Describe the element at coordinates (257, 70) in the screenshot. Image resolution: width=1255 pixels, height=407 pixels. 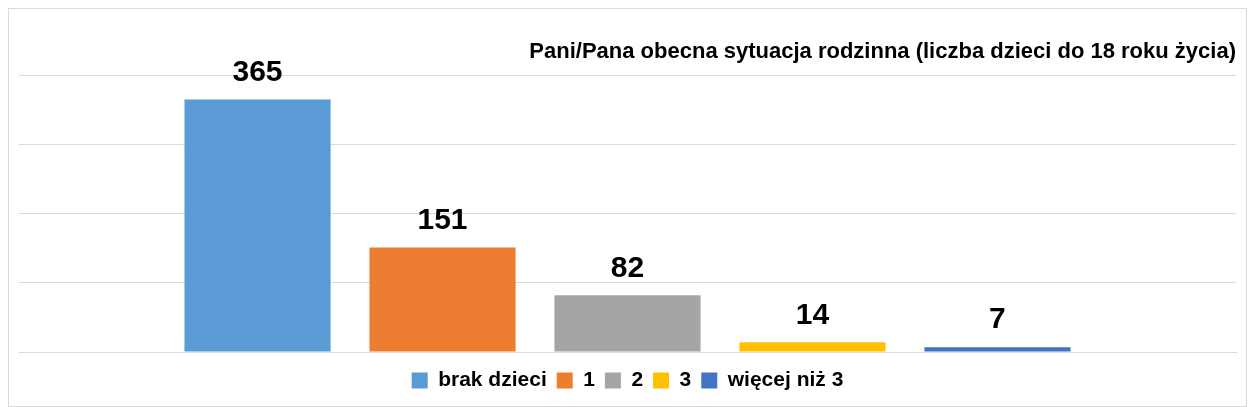
I see `data-label: 365` at that location.